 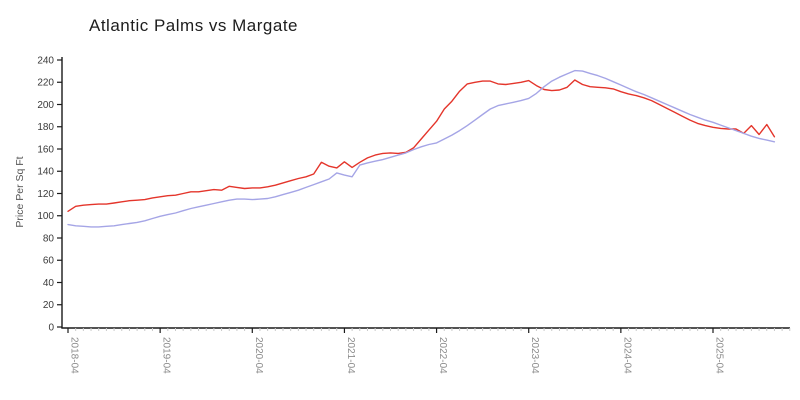 I want to click on y-tick-label: 200, so click(x=45, y=105).